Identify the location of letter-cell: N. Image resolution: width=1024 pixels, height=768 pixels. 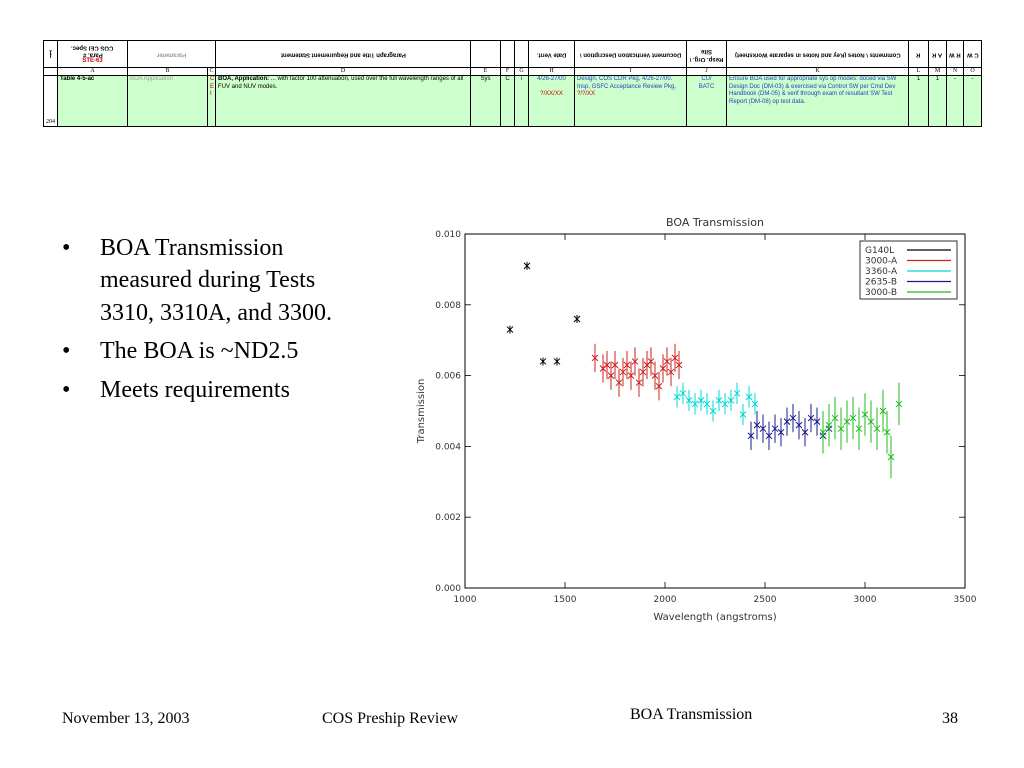
(955, 71).